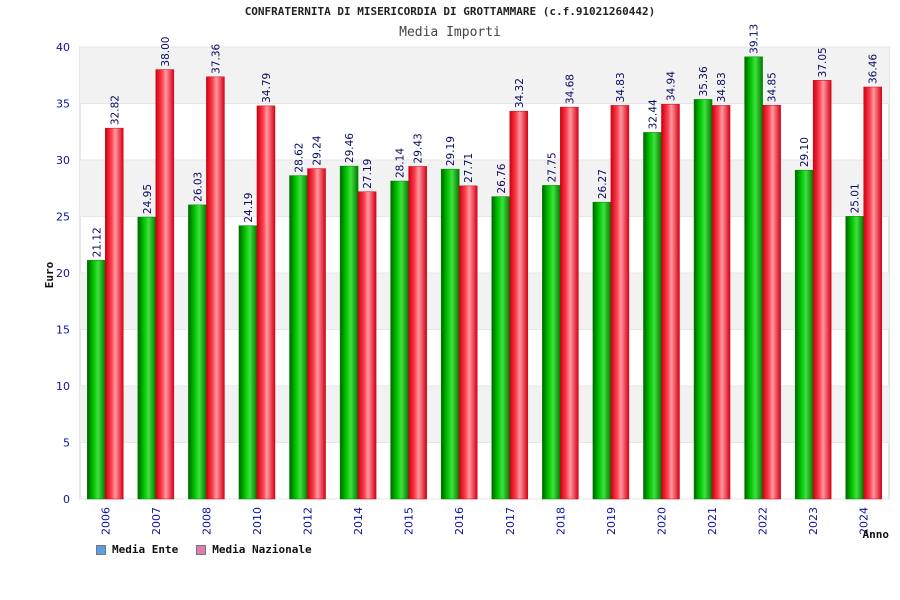 This screenshot has width=900, height=600. Describe the element at coordinates (349, 332) in the screenshot. I see `bar-media-ente-2014` at that location.